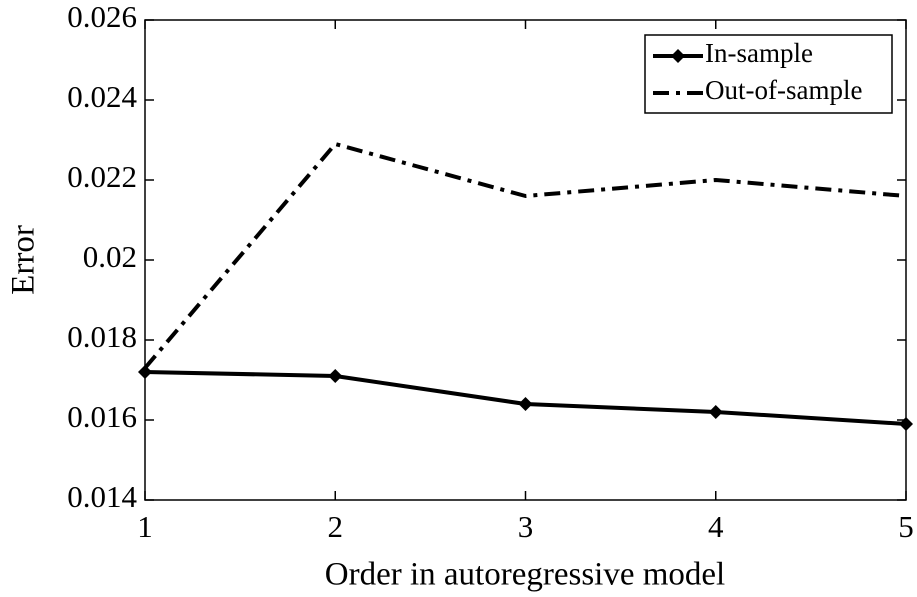 The image size is (917, 597). I want to click on x-axis-label: Order in autoregressive model, so click(525, 575).